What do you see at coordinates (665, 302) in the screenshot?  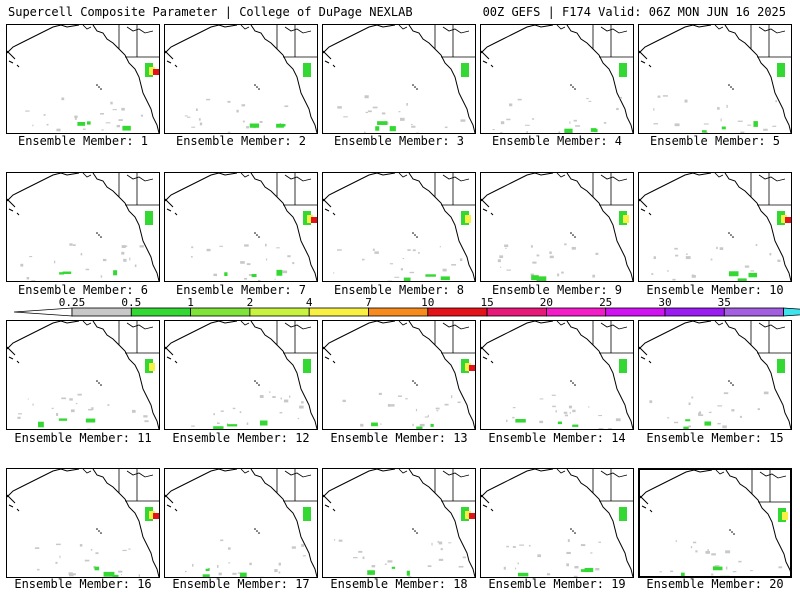 I see `scale-tick-label: 30` at bounding box center [665, 302].